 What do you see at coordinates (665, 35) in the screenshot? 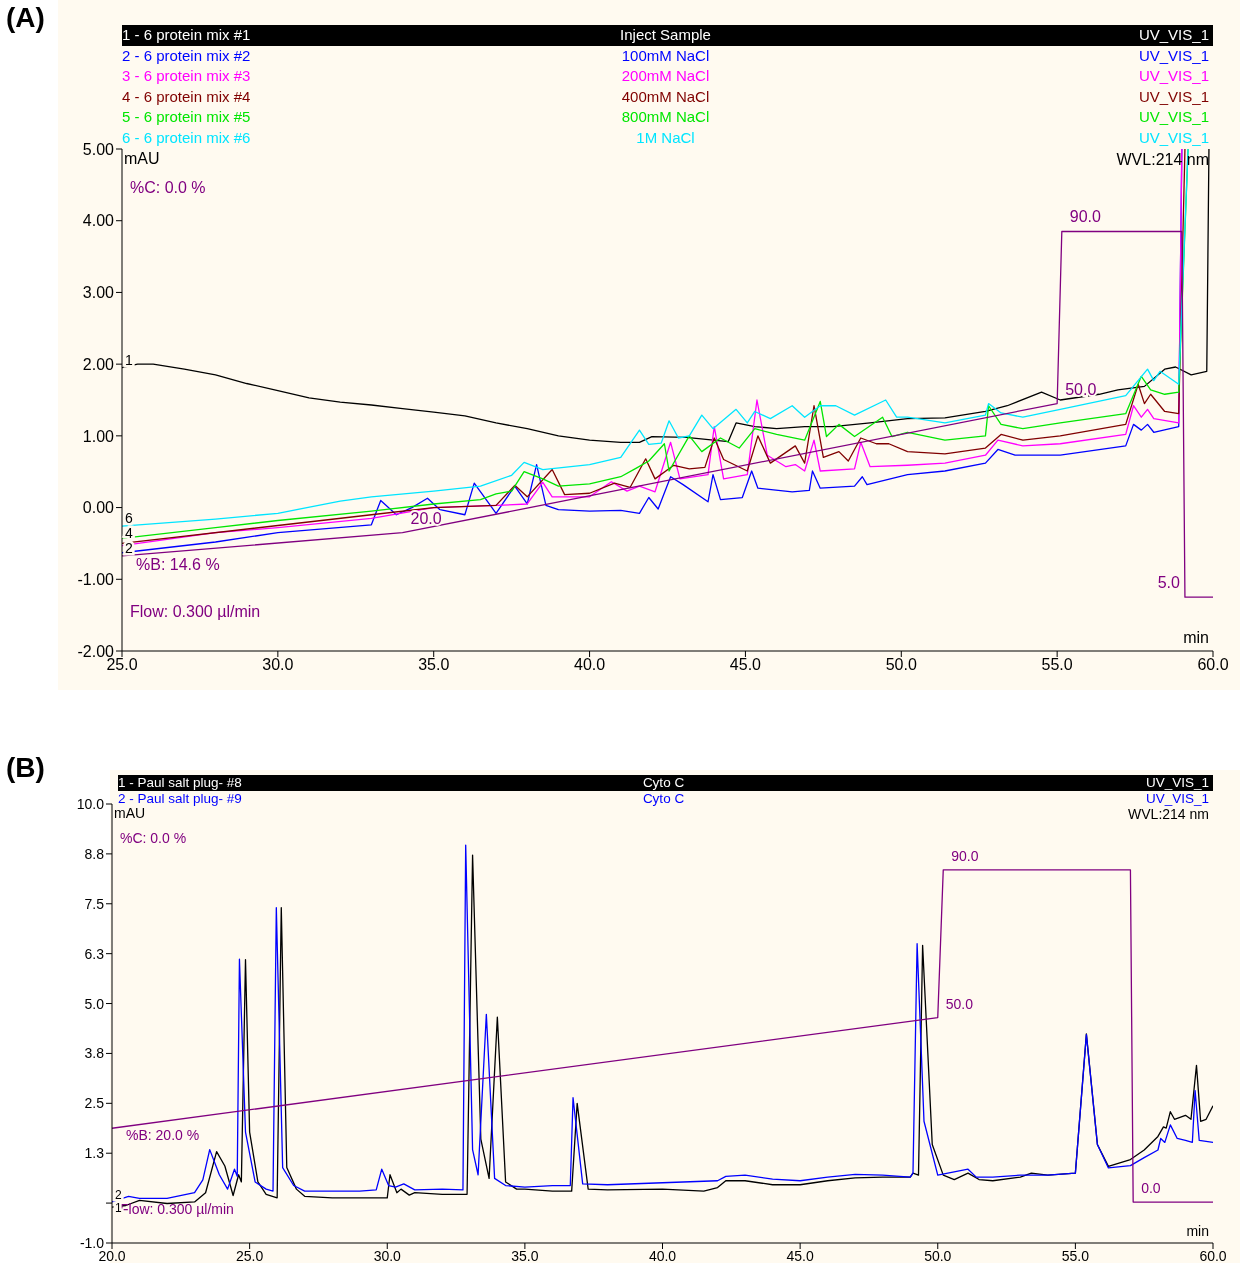
I see `text: Inject Sample` at bounding box center [665, 35].